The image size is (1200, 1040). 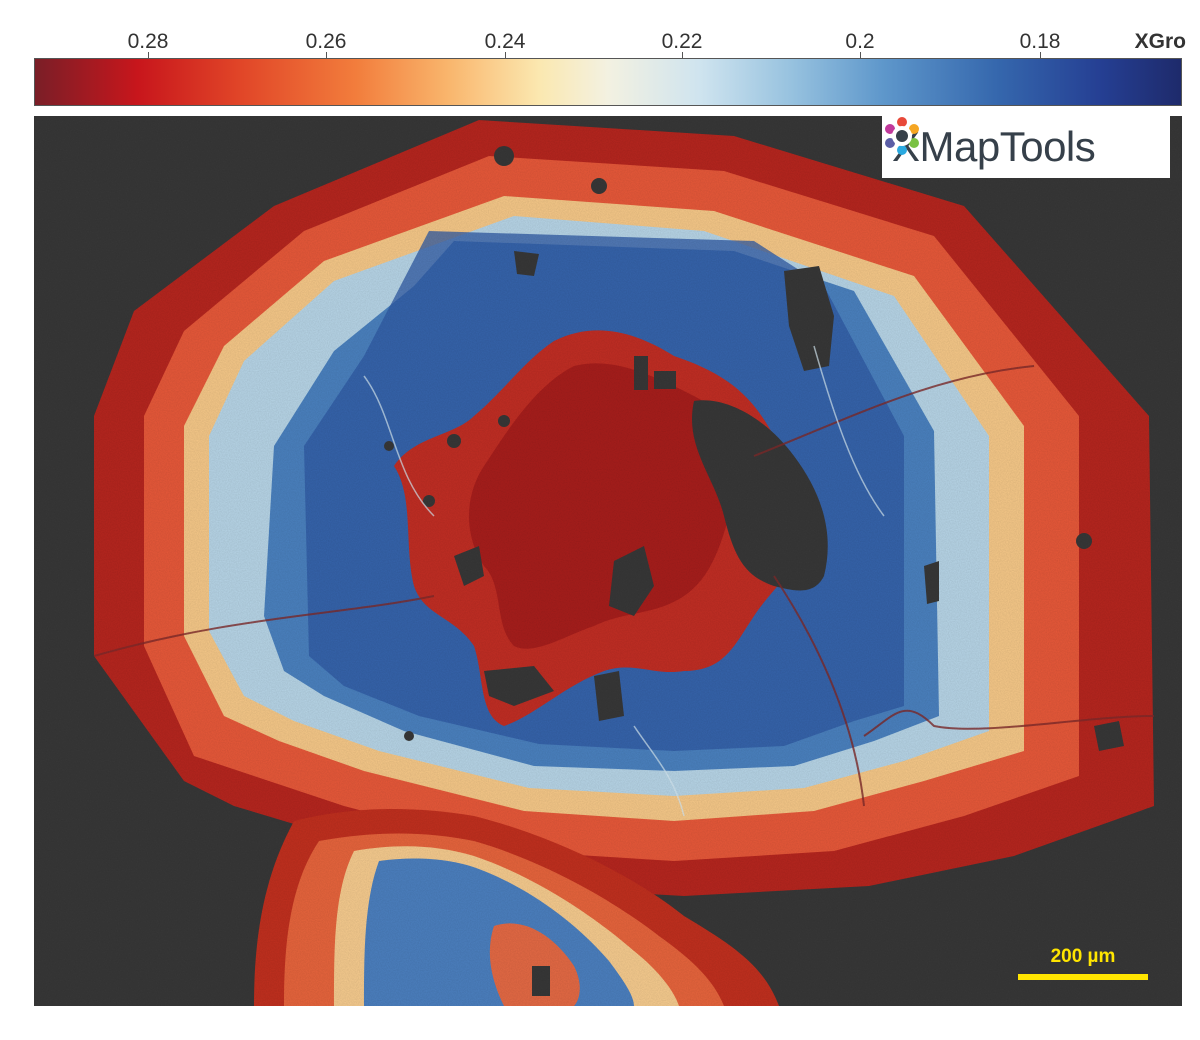 What do you see at coordinates (860, 41) in the screenshot?
I see `colorbar-tick-label: 0.2` at bounding box center [860, 41].